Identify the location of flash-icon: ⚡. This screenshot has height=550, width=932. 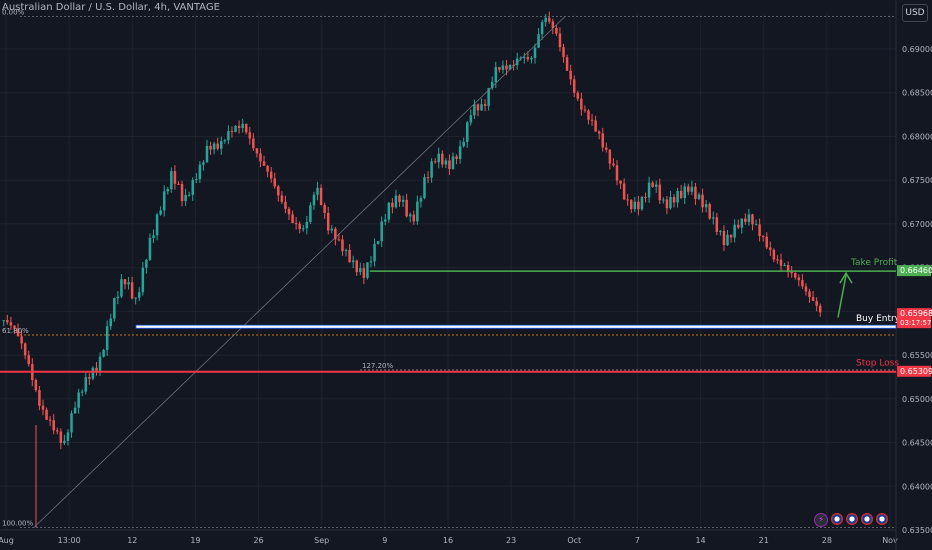
(821, 520).